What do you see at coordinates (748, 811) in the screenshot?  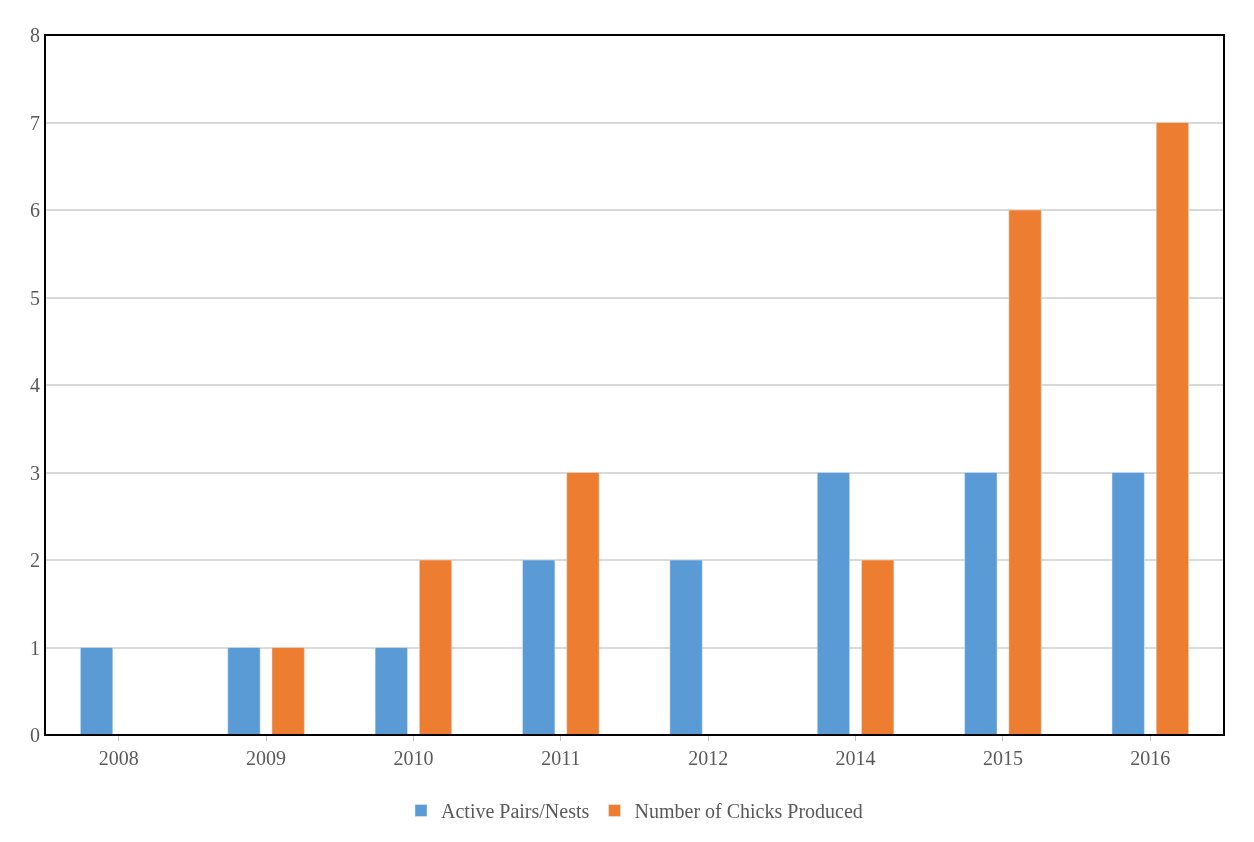 I see `legend-label: Number of Chicks Produced` at bounding box center [748, 811].